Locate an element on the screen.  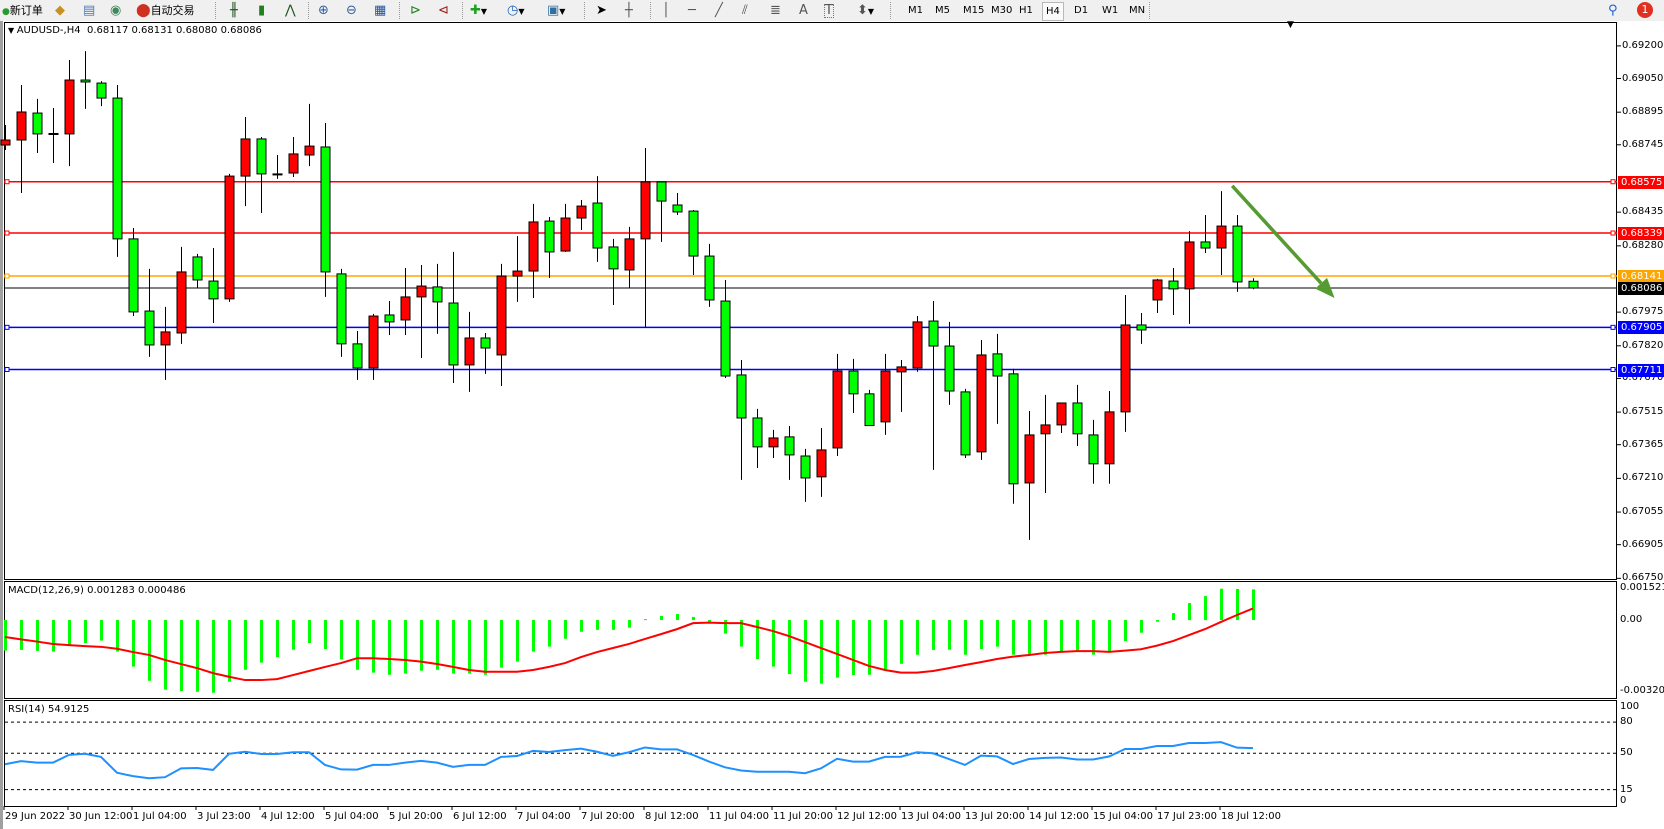
timeframe-m1: M1 is located at coordinates (915, 10).